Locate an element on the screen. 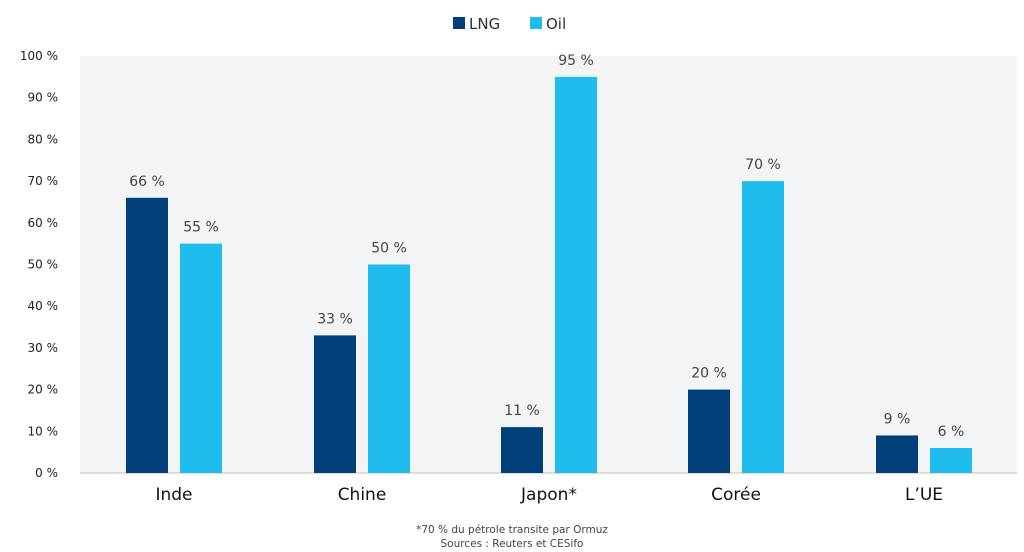  data-label-oil-chine: 50 % is located at coordinates (389, 249).